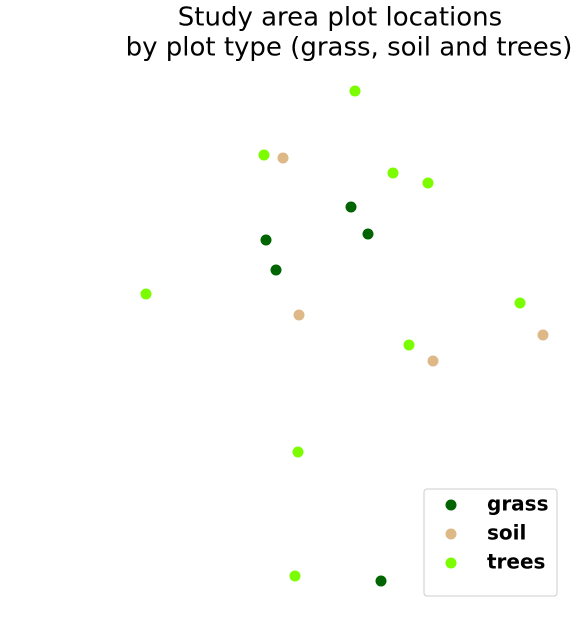 The width and height of the screenshot is (582, 640). I want to click on chart-title: Study area plot locations, so click(340, 18).